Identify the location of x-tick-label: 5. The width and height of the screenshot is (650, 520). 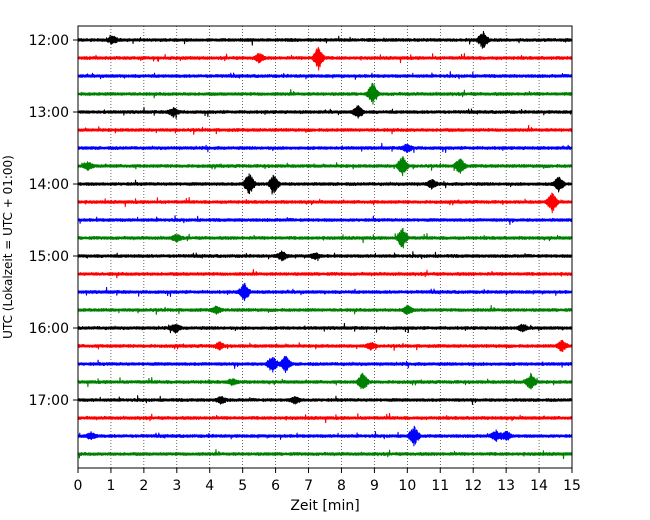
(242, 486).